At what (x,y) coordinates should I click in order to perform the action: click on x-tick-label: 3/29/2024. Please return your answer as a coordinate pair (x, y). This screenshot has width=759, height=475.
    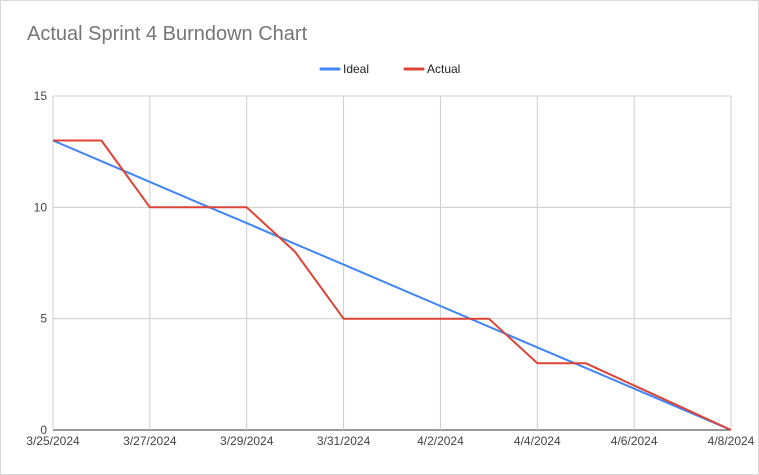
    Looking at the image, I should click on (247, 441).